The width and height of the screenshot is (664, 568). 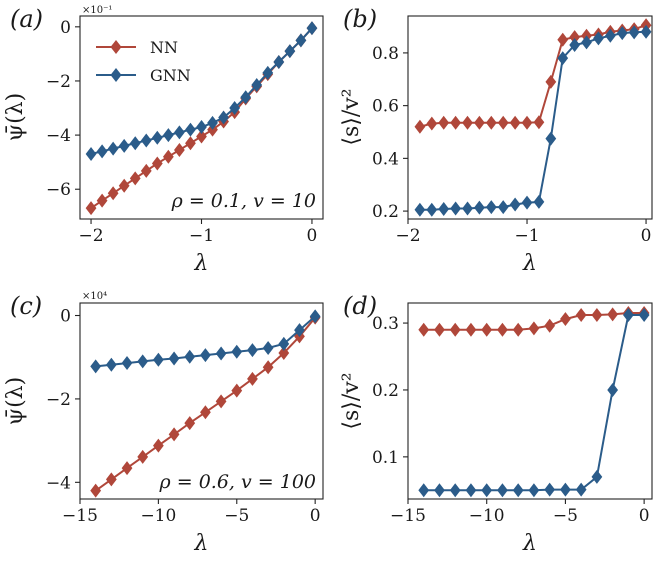 I want to click on x-tick-label: −2, so click(x=91, y=236).